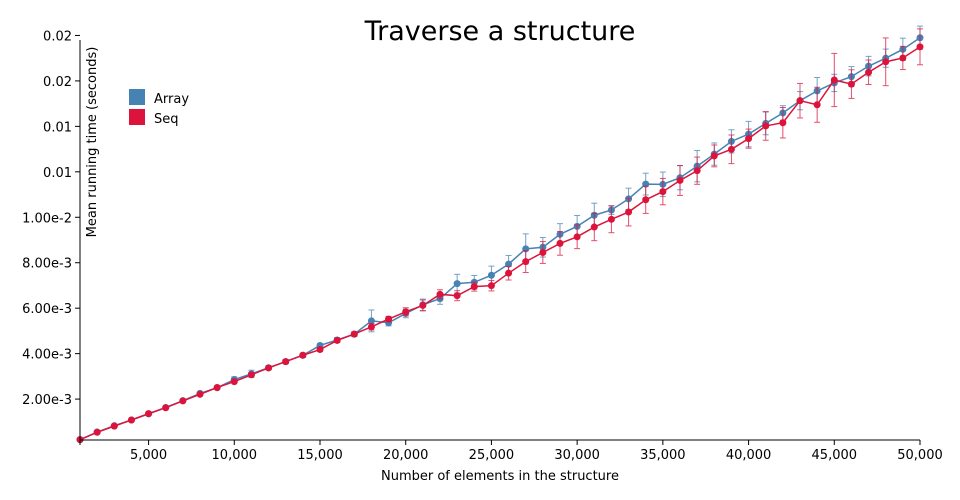 The height and width of the screenshot is (500, 960). Describe the element at coordinates (47, 264) in the screenshot. I see `y-tick-label: 8.00e-3` at that location.